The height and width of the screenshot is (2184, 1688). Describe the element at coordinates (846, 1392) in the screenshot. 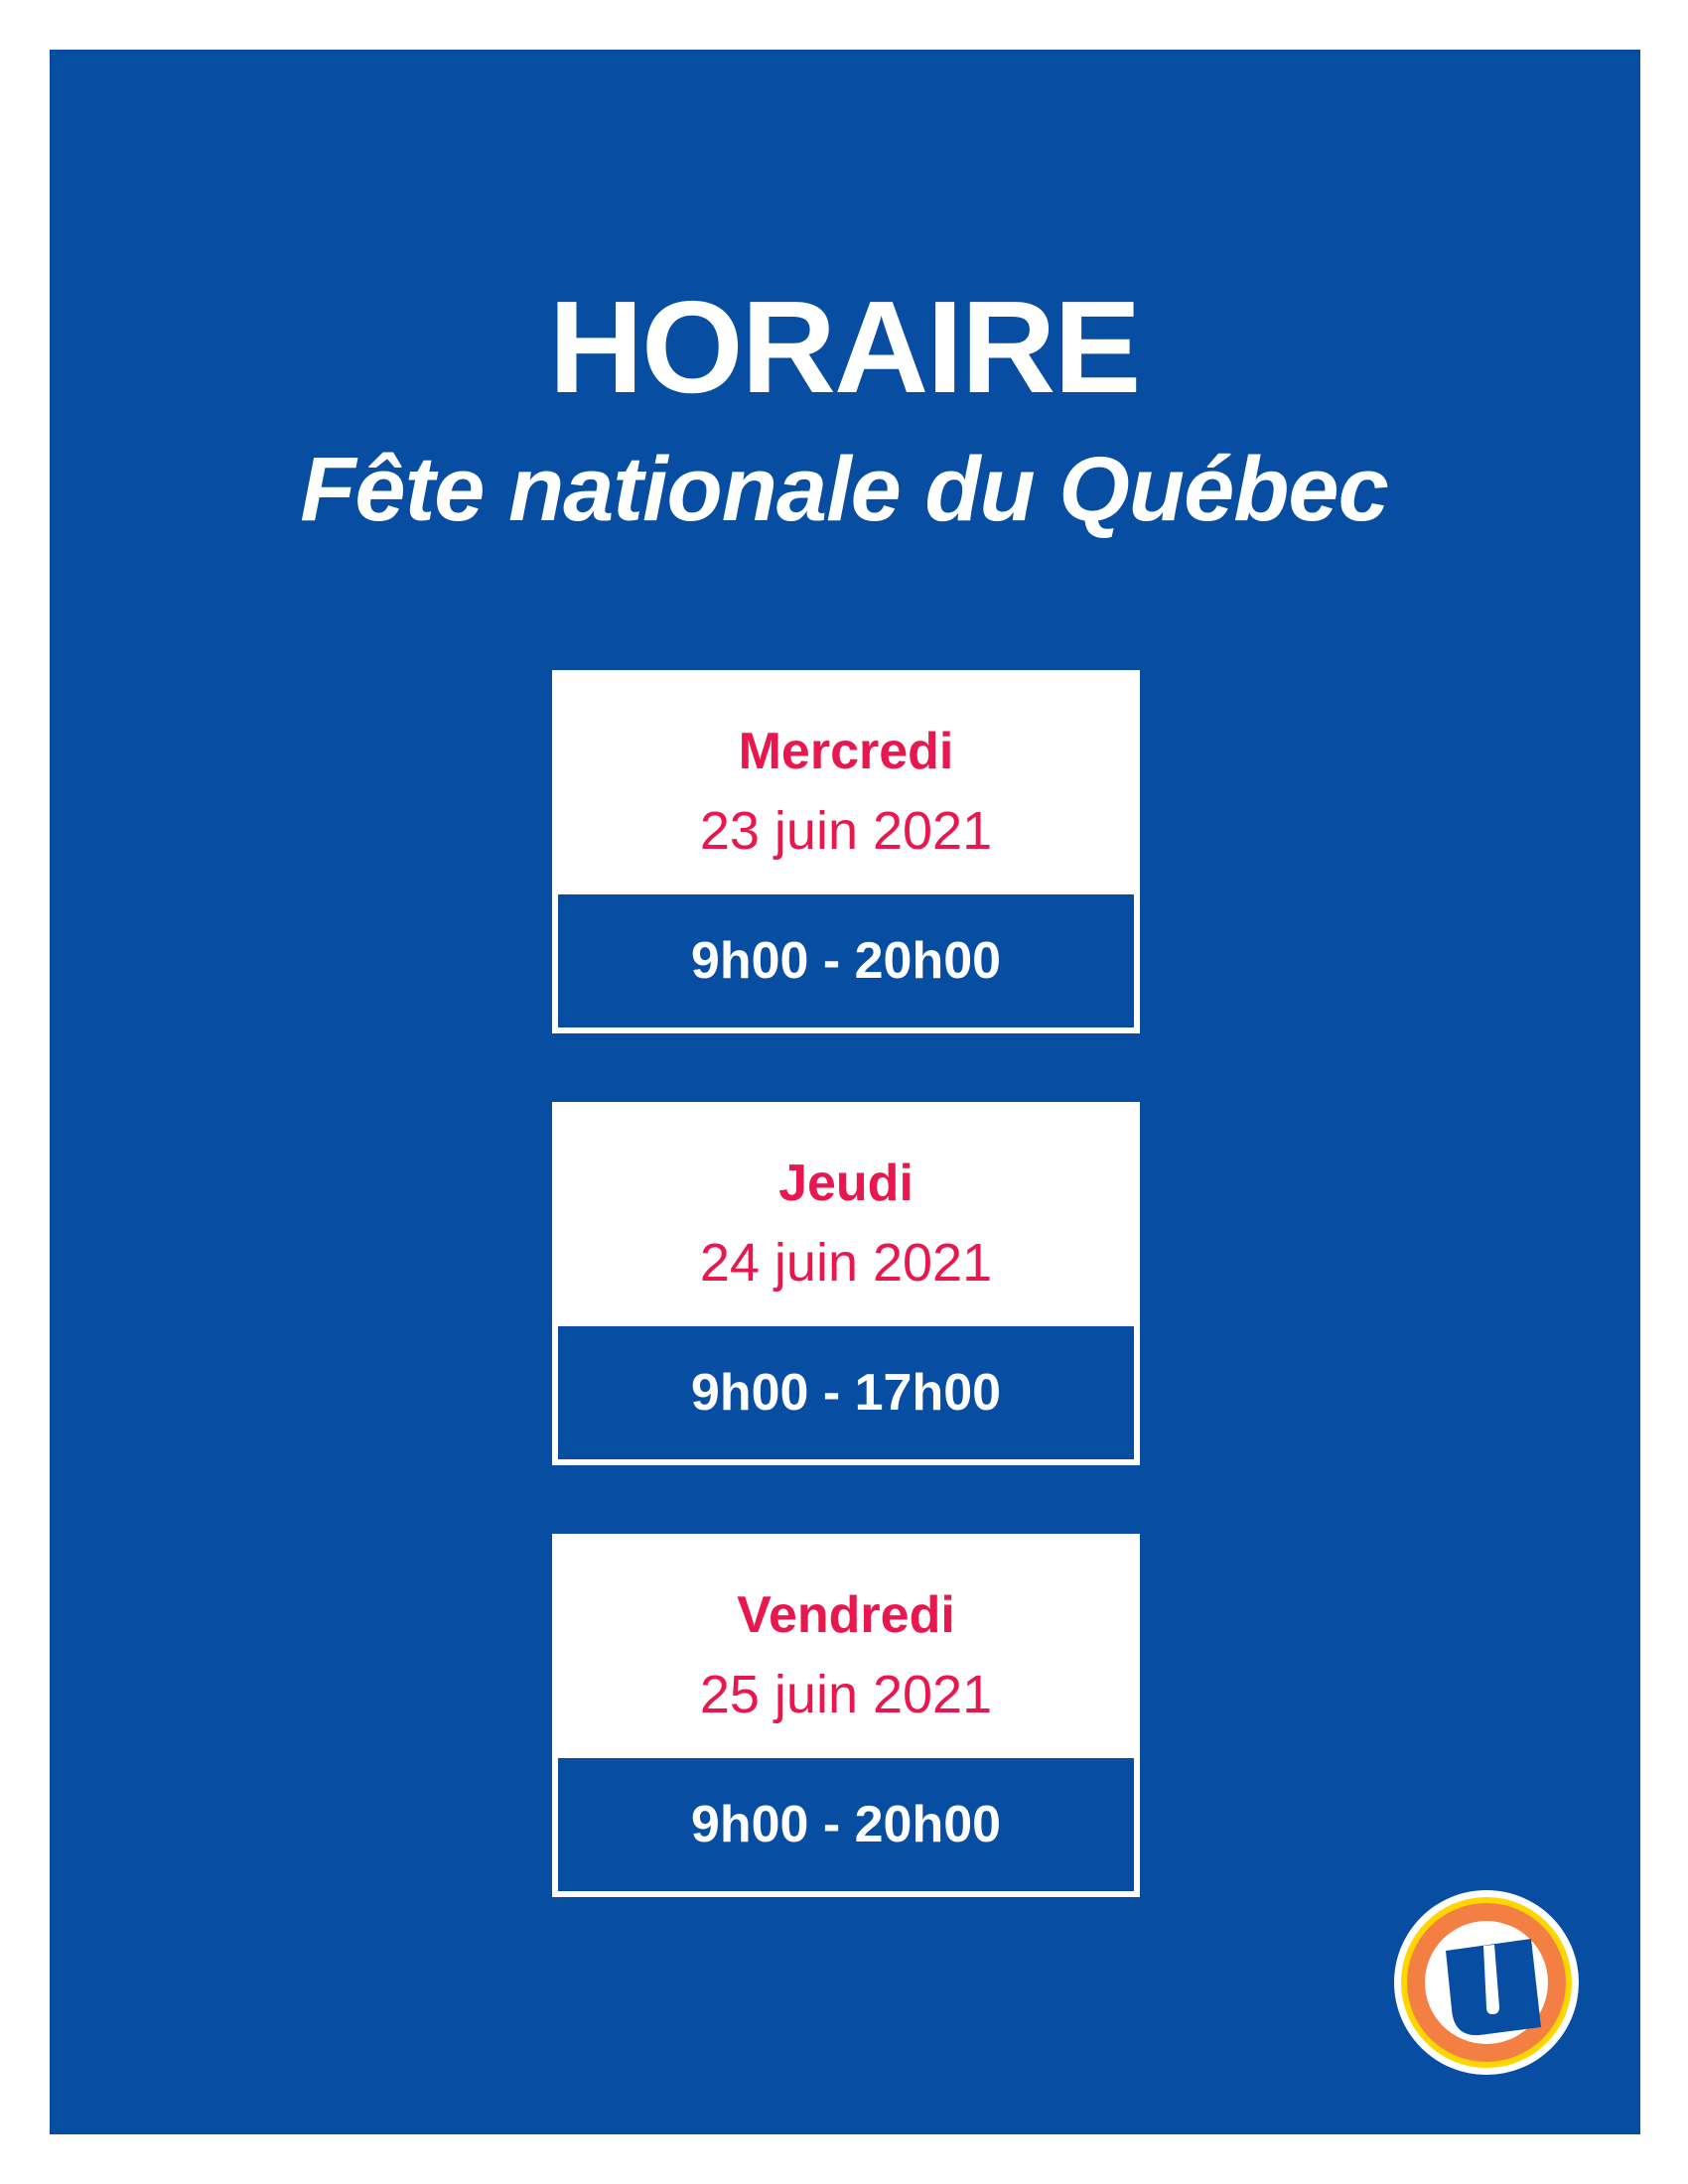

I see `hours-label: 9h00 - 17h00` at that location.